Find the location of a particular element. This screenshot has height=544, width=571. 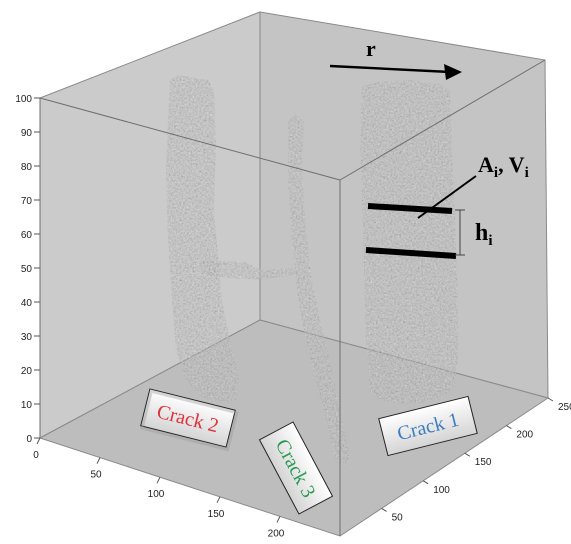

x-tick-label: 50 is located at coordinates (96, 475).